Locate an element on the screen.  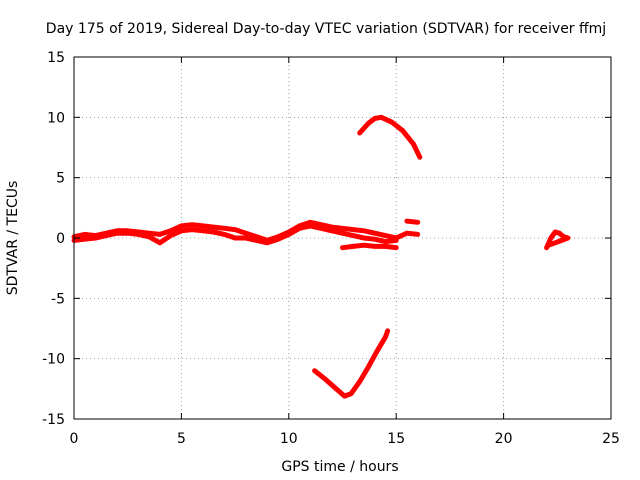
y-tick-label: 10 is located at coordinates (56, 118).